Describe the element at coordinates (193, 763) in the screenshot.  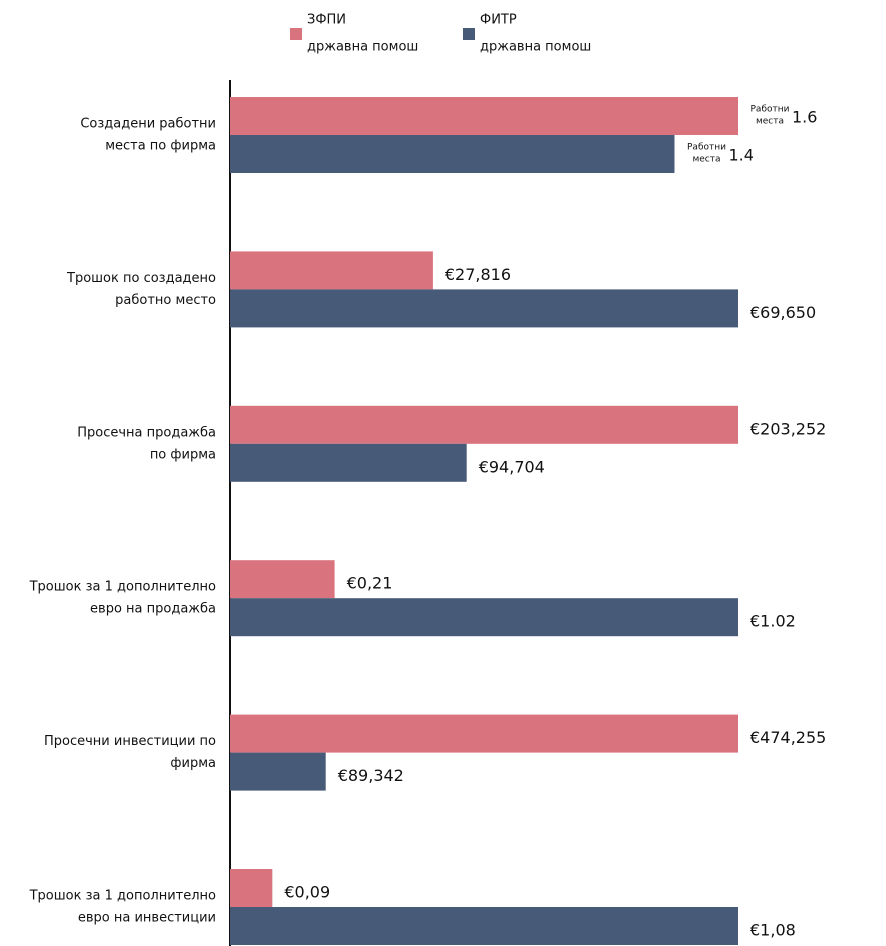
I see `category-label: фирма` at that location.